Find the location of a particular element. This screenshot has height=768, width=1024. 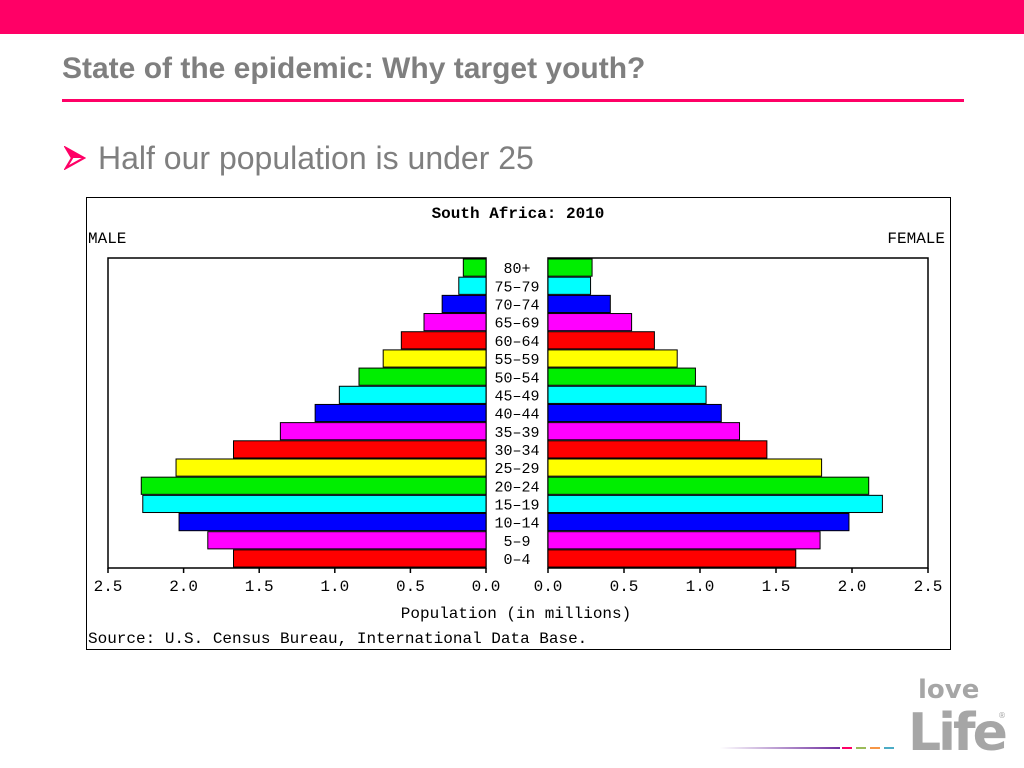

age-group-label: 45–49 is located at coordinates (516, 396).